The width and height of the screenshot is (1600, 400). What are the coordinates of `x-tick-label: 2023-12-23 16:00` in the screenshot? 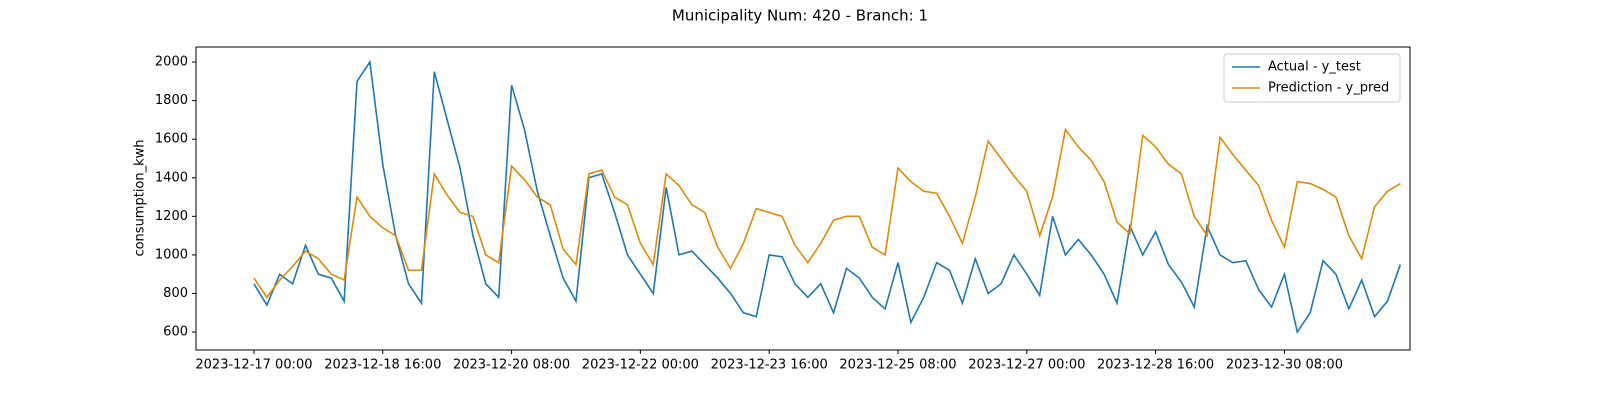 It's located at (769, 365).